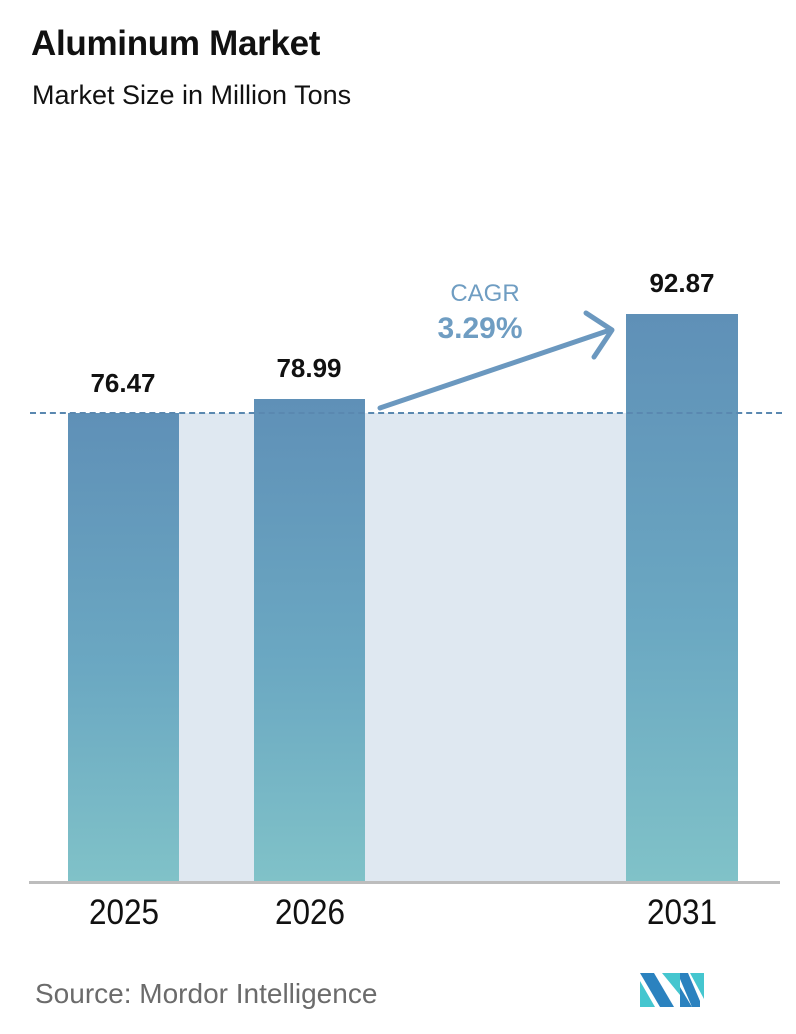 This screenshot has height=1034, width=796. Describe the element at coordinates (124, 912) in the screenshot. I see `x-label-2025: 2025` at that location.